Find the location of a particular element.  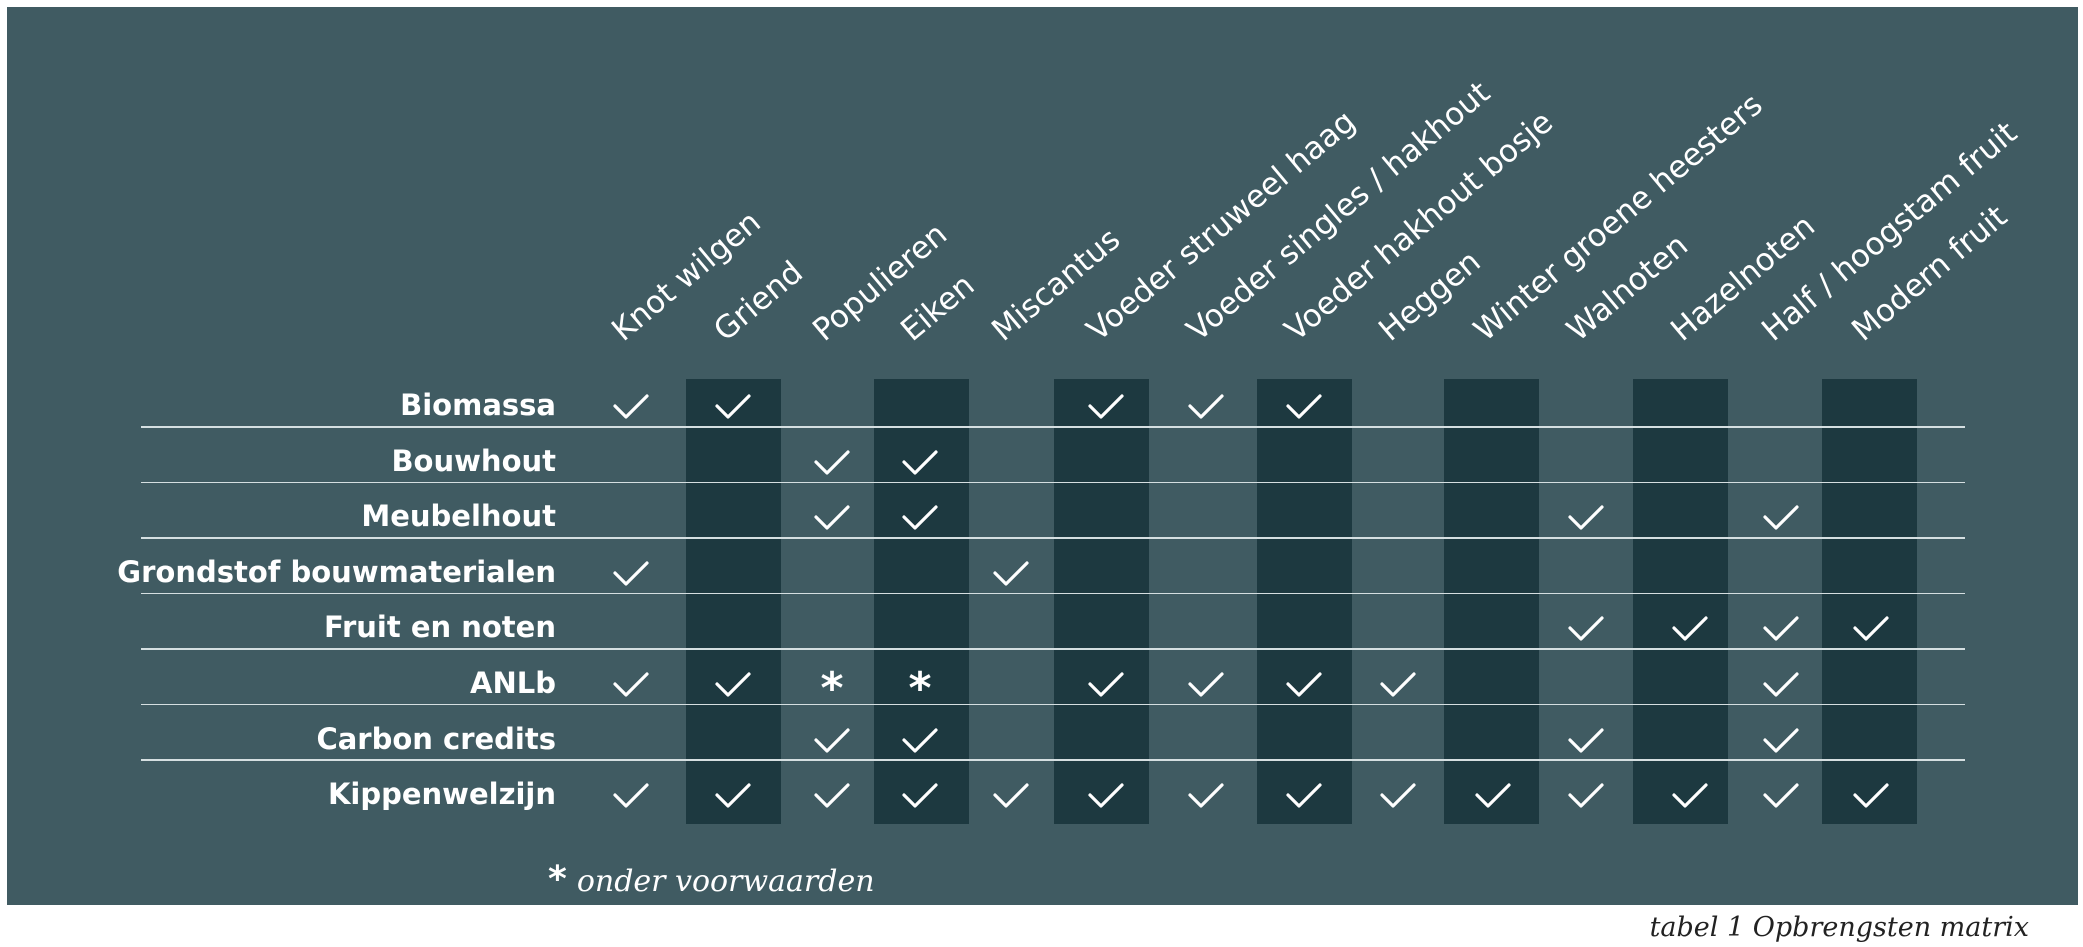

row-label: Carbon credits is located at coordinates (436, 739).